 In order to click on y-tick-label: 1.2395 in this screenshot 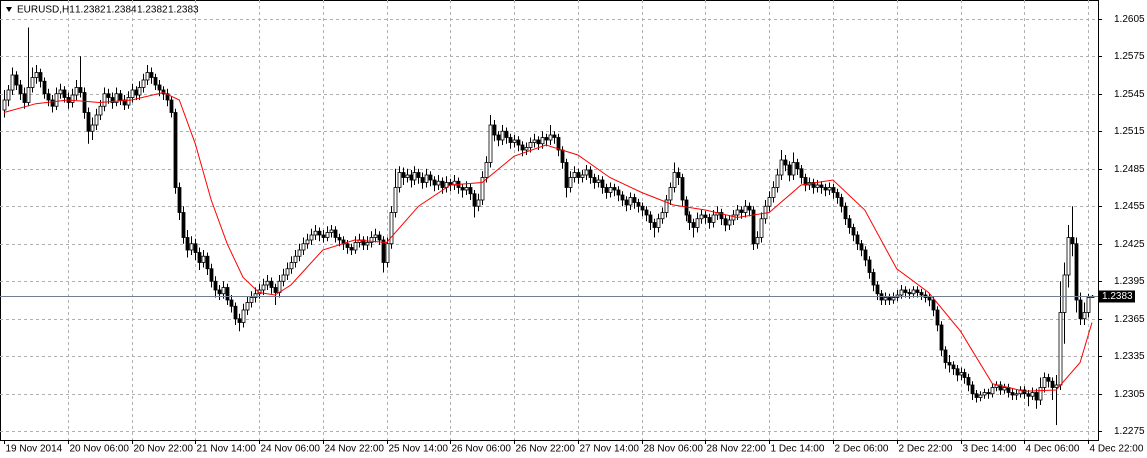, I will do `click(1129, 281)`.